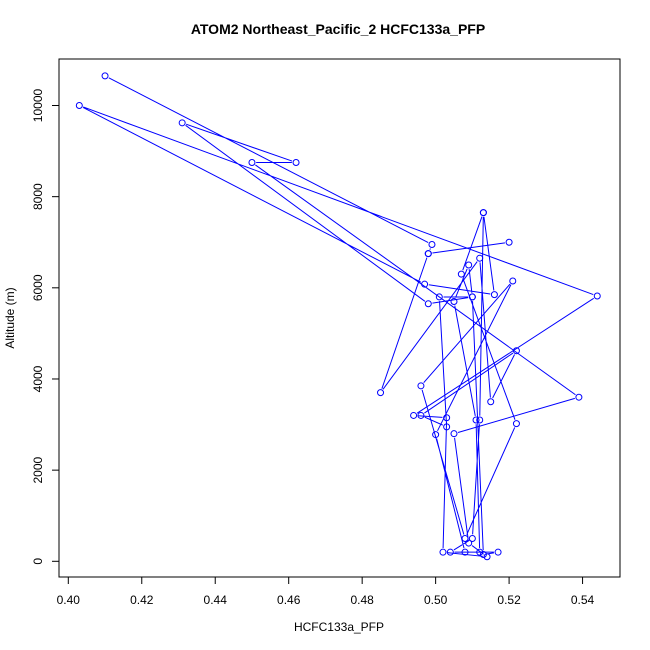  Describe the element at coordinates (362, 600) in the screenshot. I see `x-tick-label: 0.48` at that location.